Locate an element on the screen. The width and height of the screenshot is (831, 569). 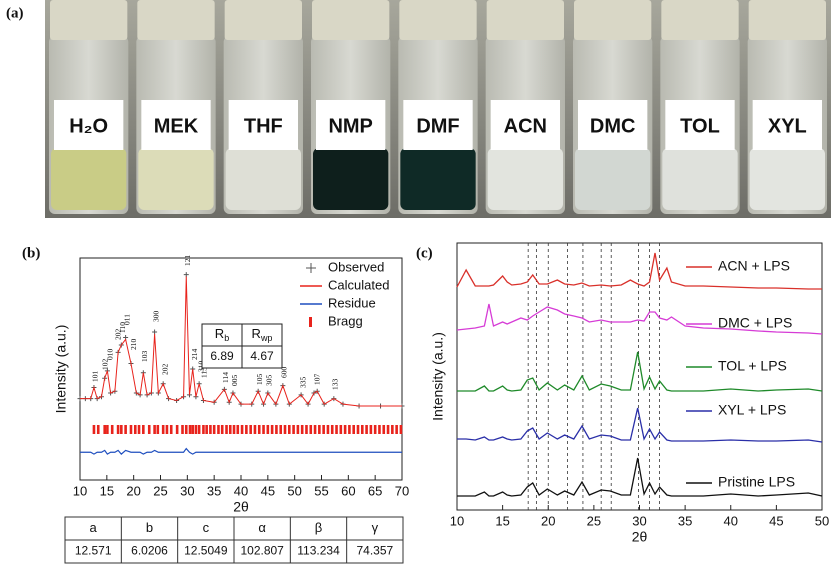
panel-label: (b) is located at coordinates (31, 253).